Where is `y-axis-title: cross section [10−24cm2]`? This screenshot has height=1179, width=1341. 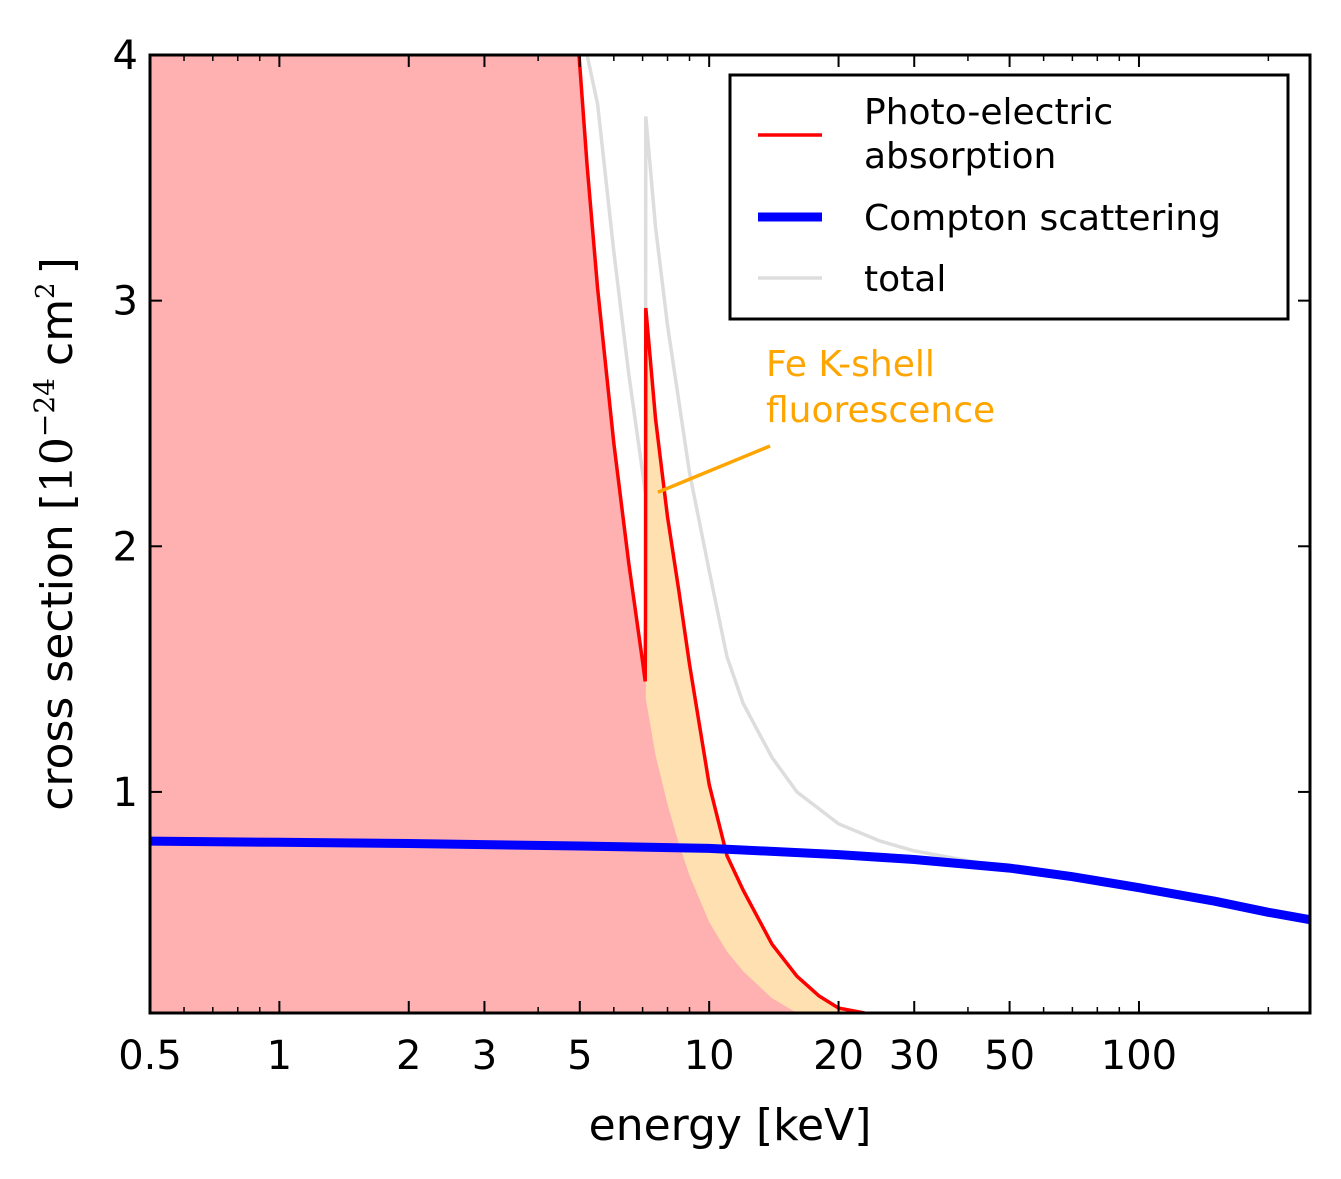
y-axis-title: cross section [10−24cm2] is located at coordinates (55, 534).